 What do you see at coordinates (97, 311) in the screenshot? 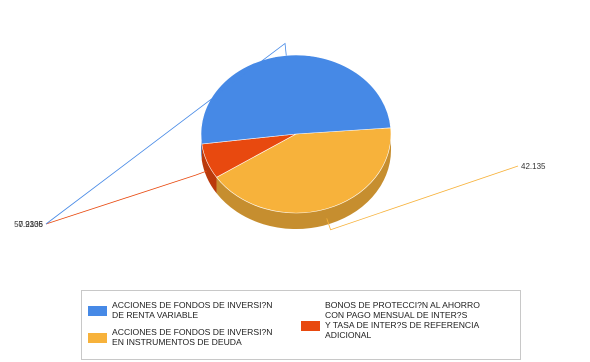
I see `legend-swatch-renta-variable` at bounding box center [97, 311].